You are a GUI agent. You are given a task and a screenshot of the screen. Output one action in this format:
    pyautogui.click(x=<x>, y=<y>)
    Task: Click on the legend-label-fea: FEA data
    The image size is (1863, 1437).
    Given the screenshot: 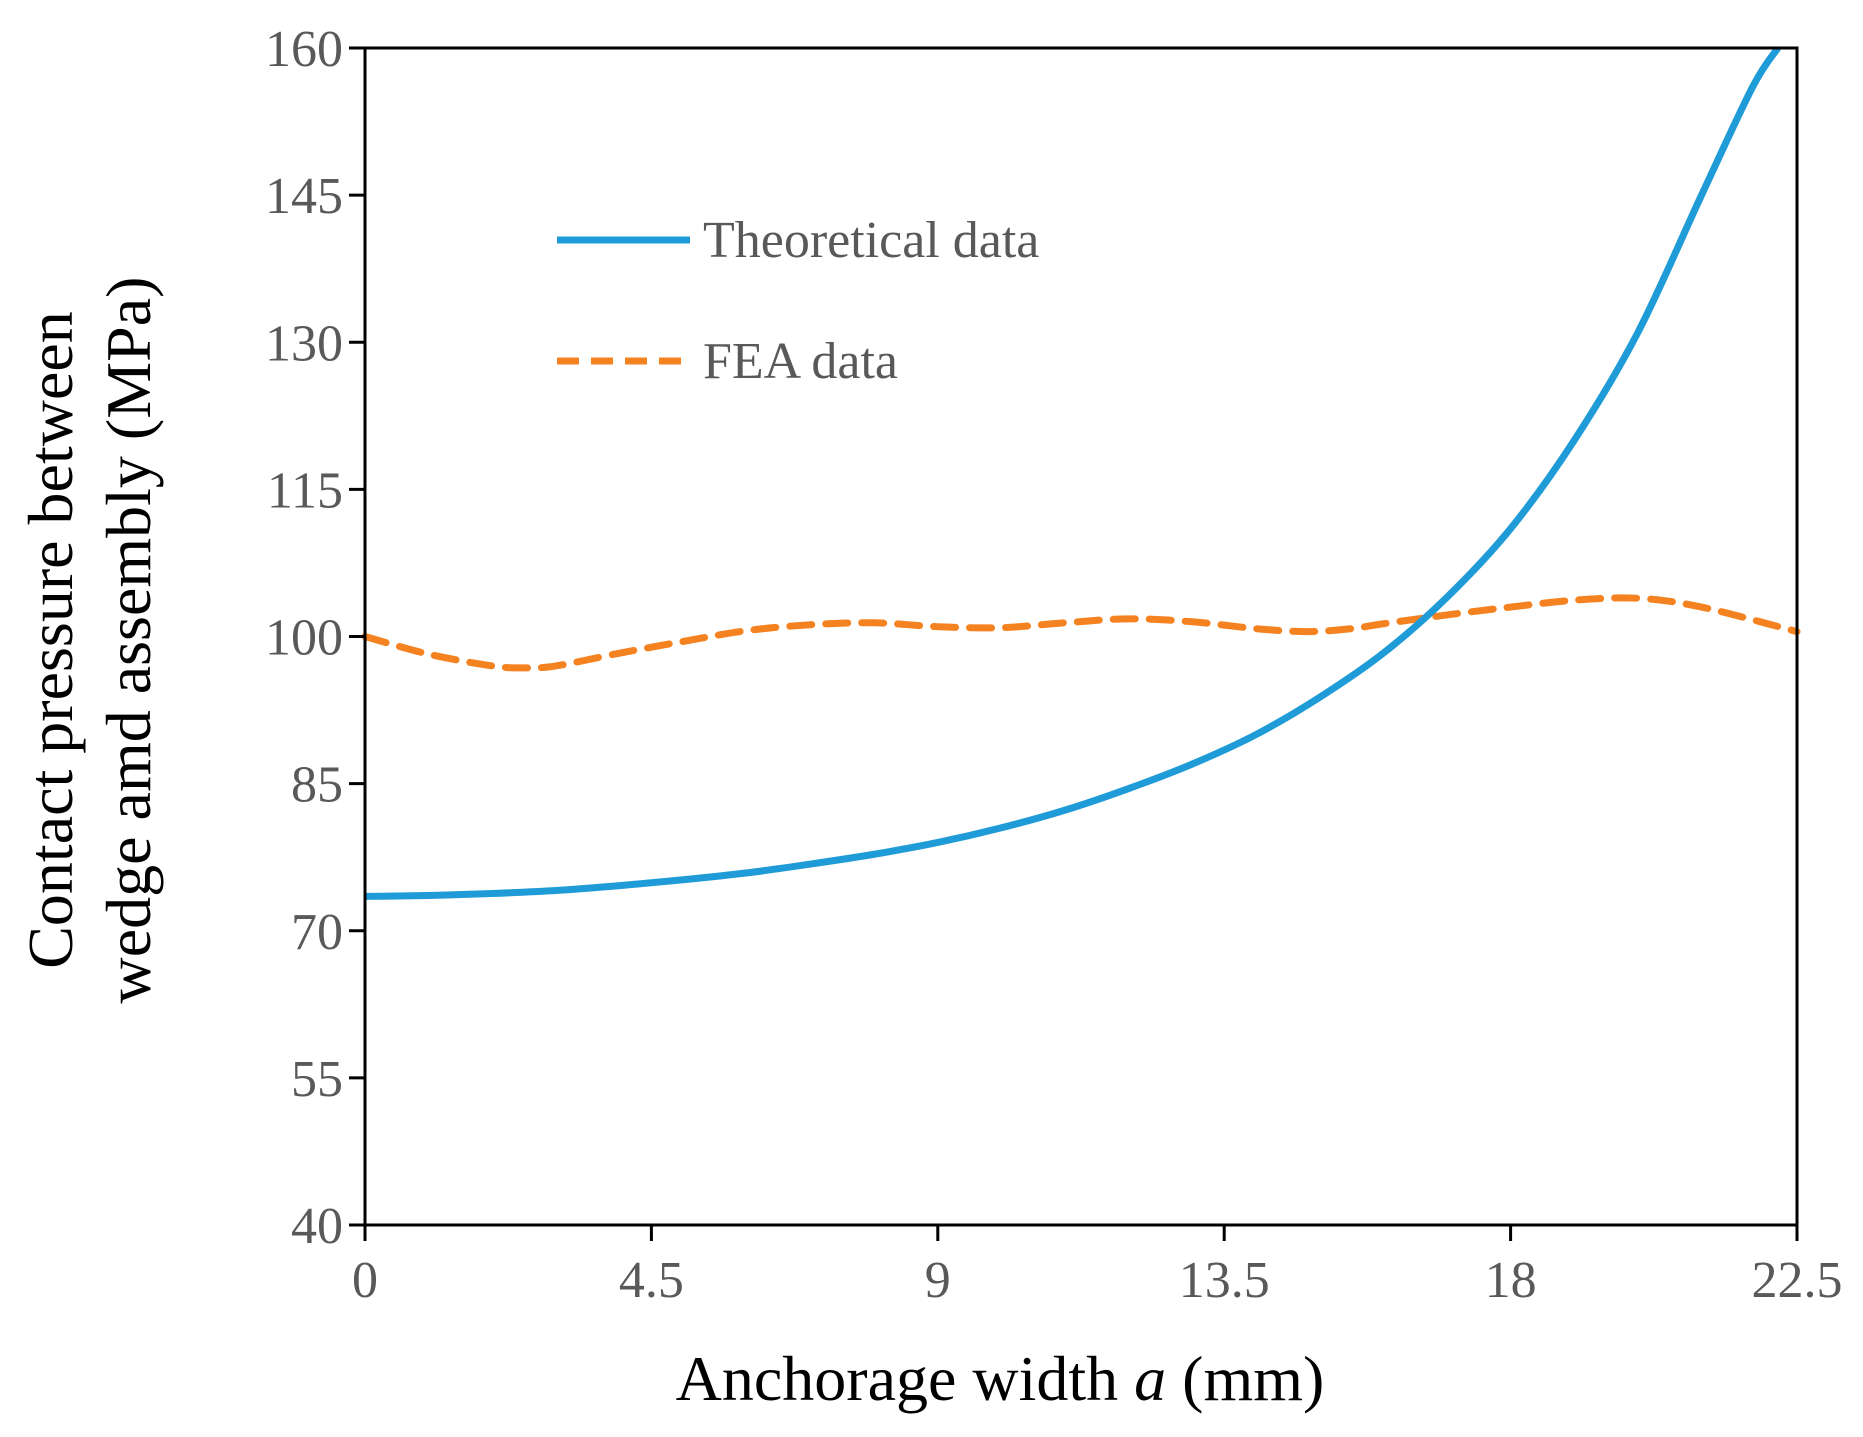 What is the action you would take?
    pyautogui.click(x=800, y=361)
    